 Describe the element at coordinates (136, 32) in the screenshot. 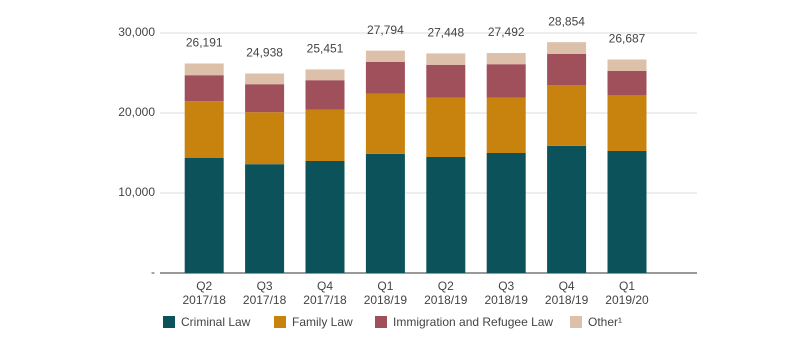

I see `y-tick-label: 30,000` at that location.